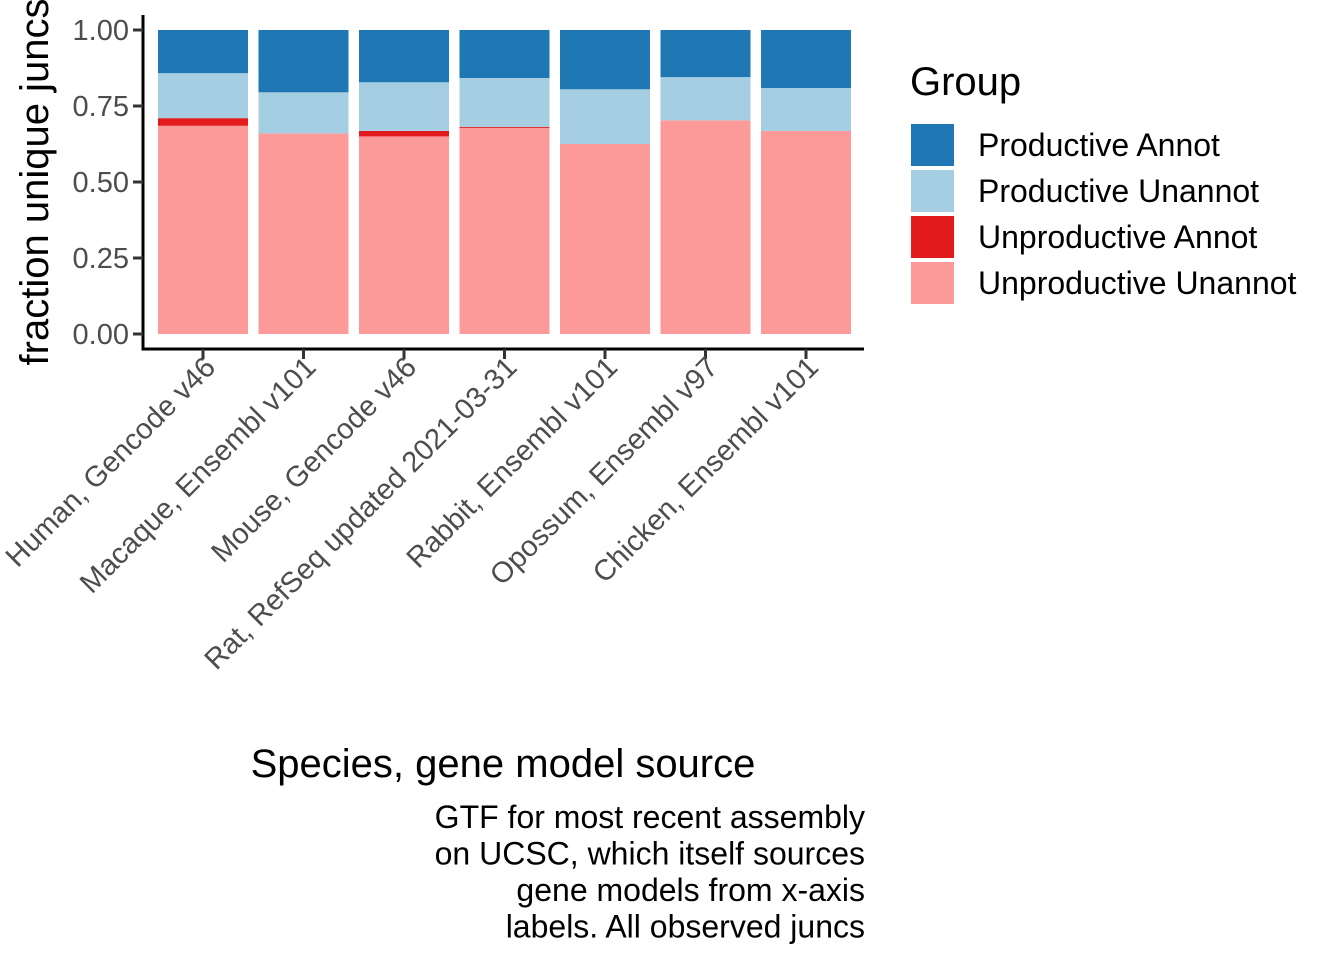 Image resolution: width=1344 pixels, height=960 pixels. What do you see at coordinates (932, 237) in the screenshot?
I see `legend-key-unproductive-annot` at bounding box center [932, 237].